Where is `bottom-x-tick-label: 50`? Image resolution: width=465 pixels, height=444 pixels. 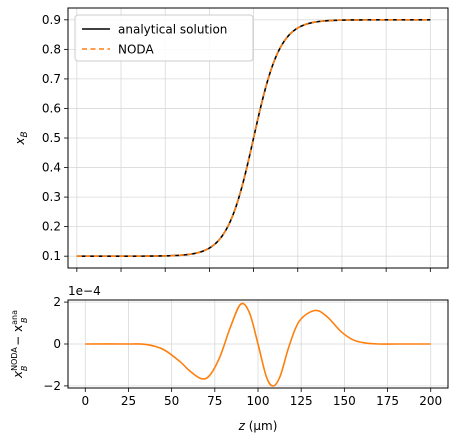
bottom-x-tick-label: 50 is located at coordinates (171, 401).